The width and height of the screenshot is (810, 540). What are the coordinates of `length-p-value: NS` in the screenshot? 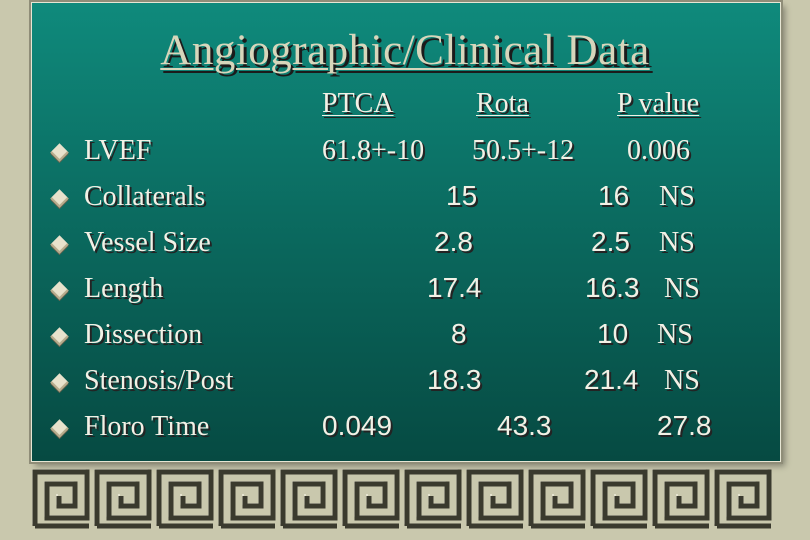 It's located at (682, 288).